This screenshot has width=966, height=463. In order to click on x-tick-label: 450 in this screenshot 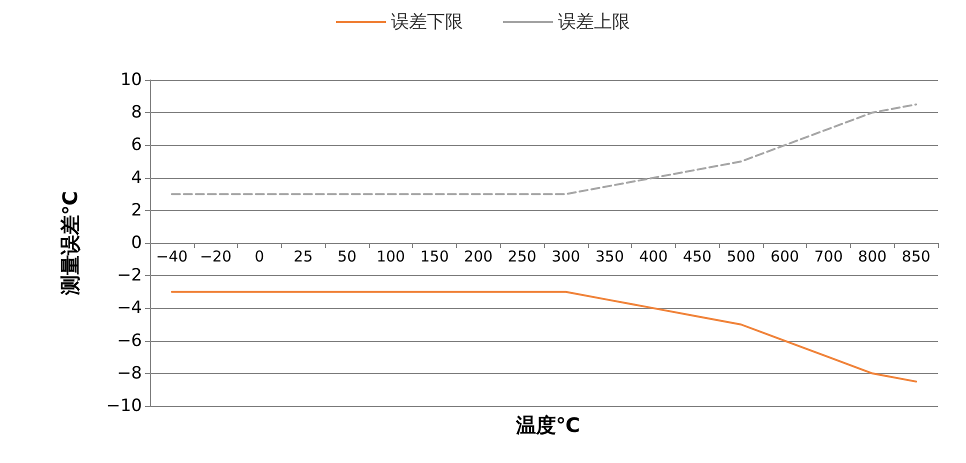, I will do `click(697, 257)`.